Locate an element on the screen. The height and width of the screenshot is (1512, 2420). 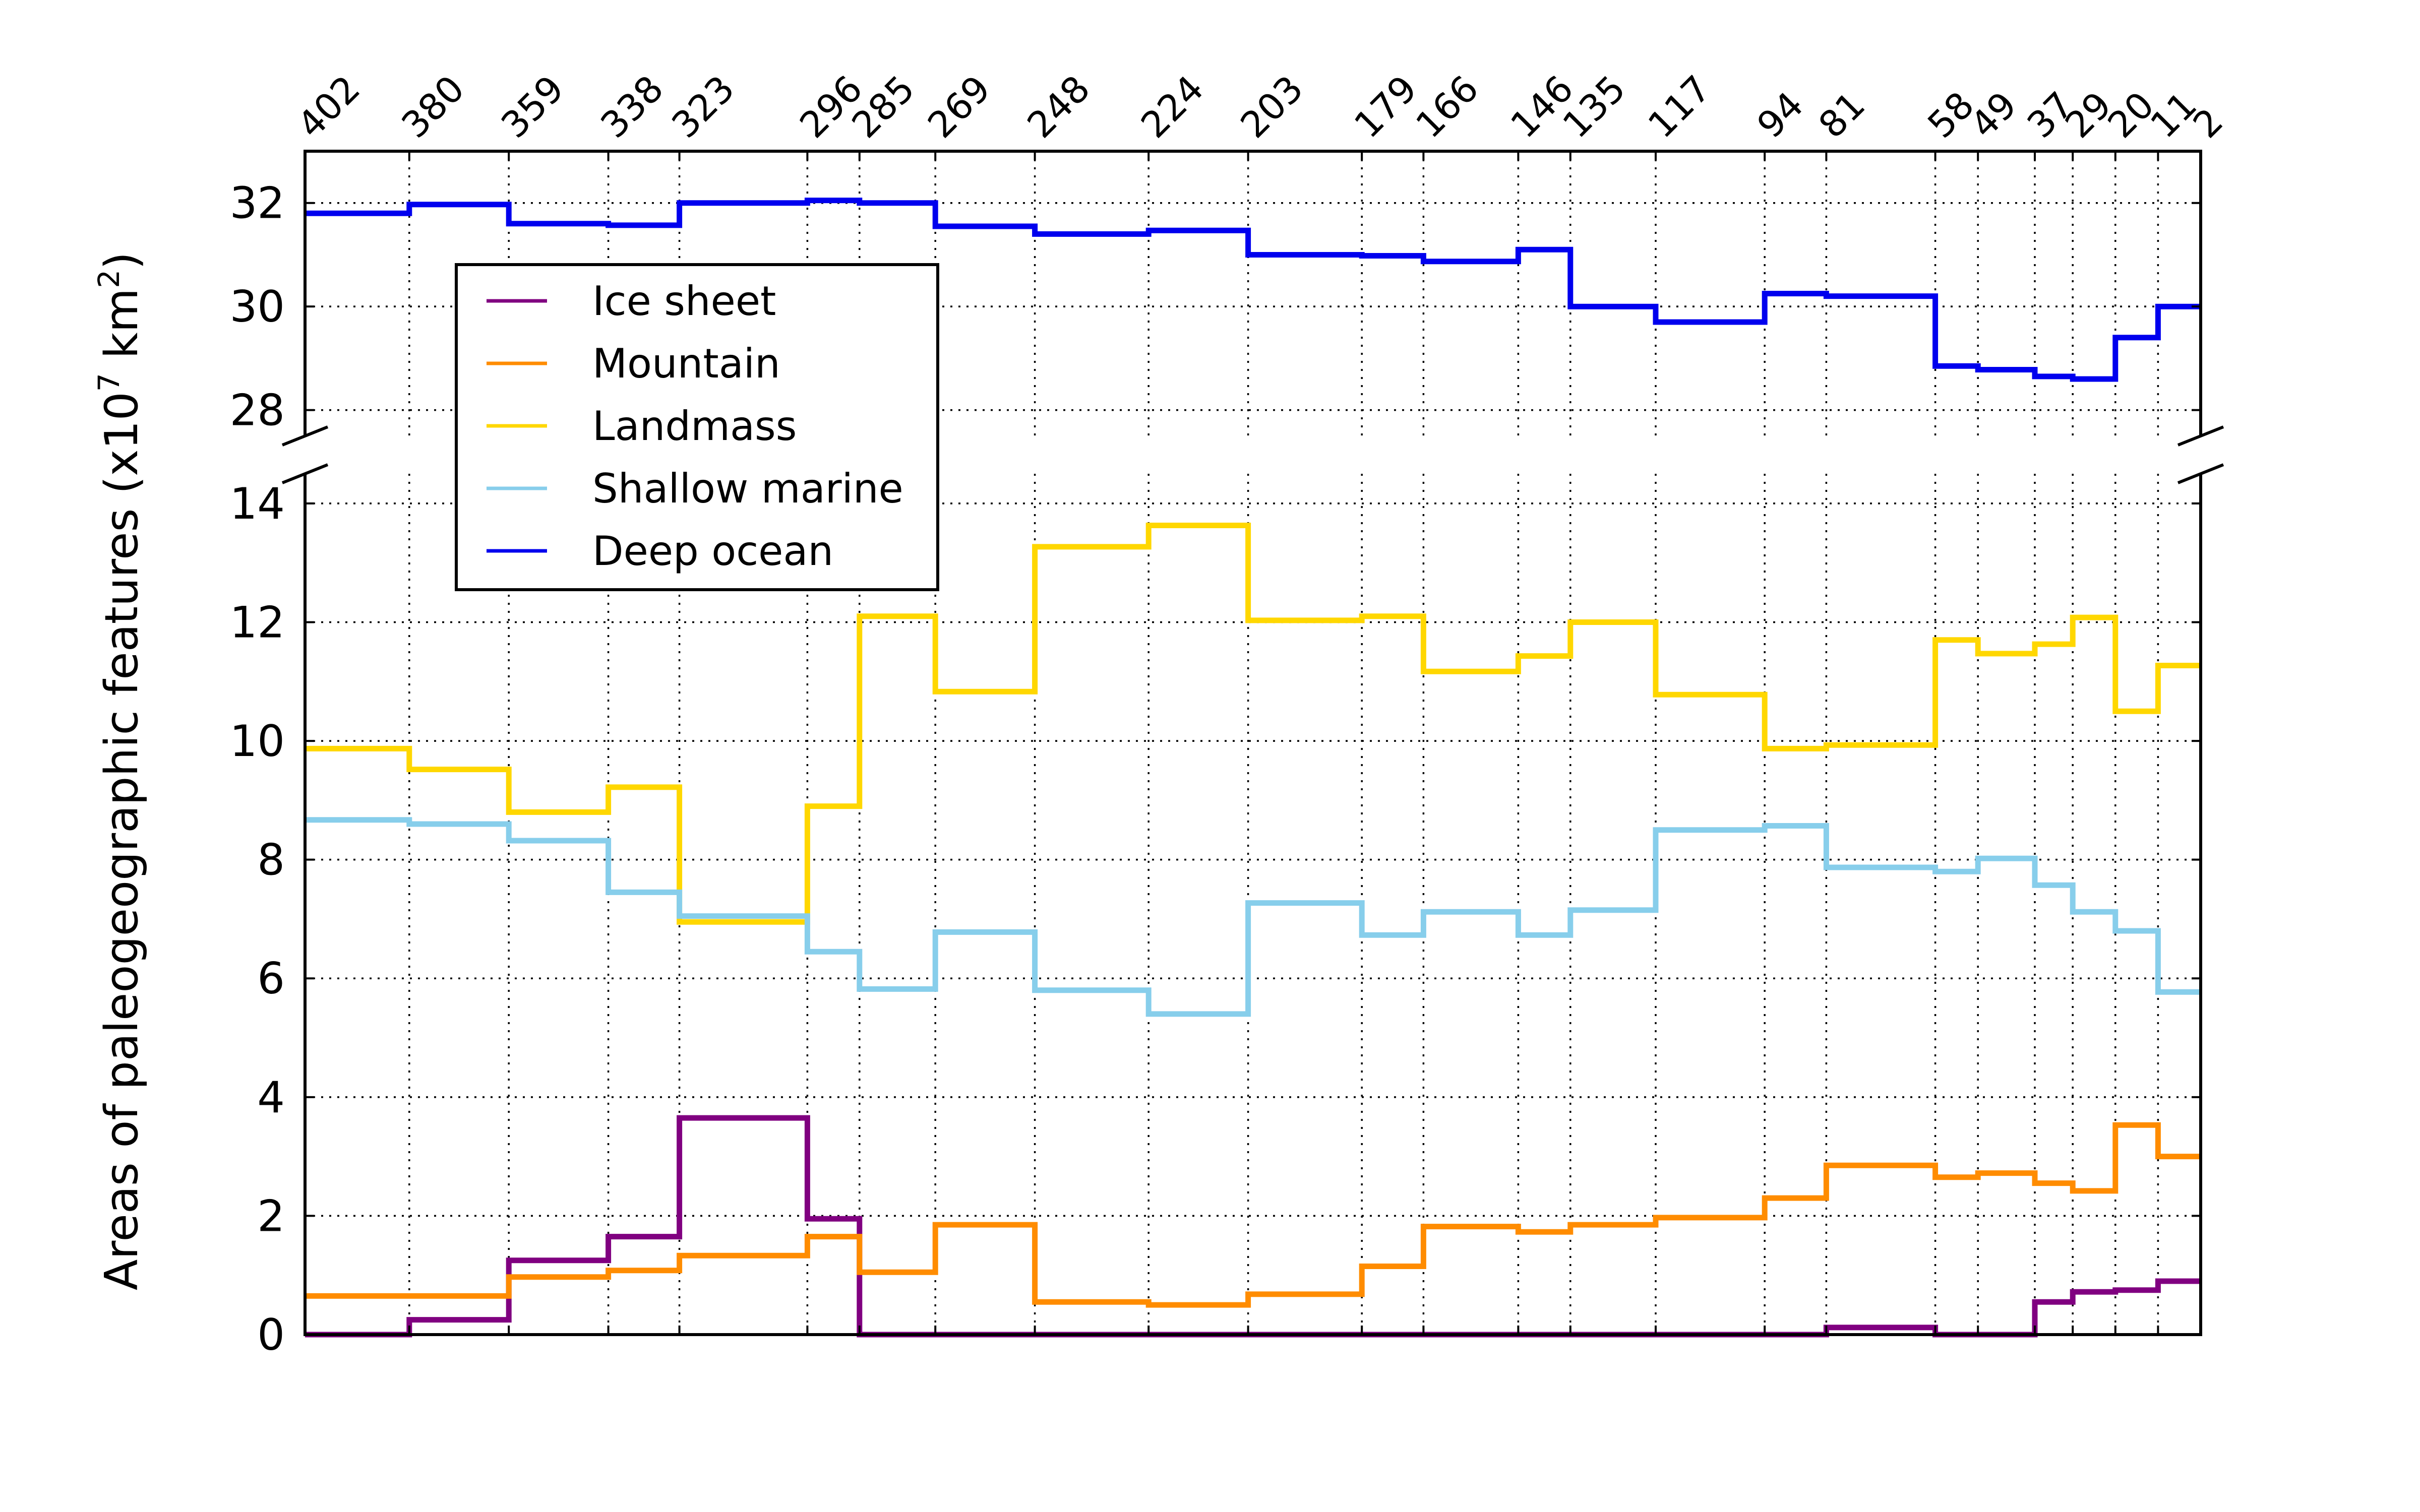
y-tick-label-lower: 0 is located at coordinates (271, 1335).